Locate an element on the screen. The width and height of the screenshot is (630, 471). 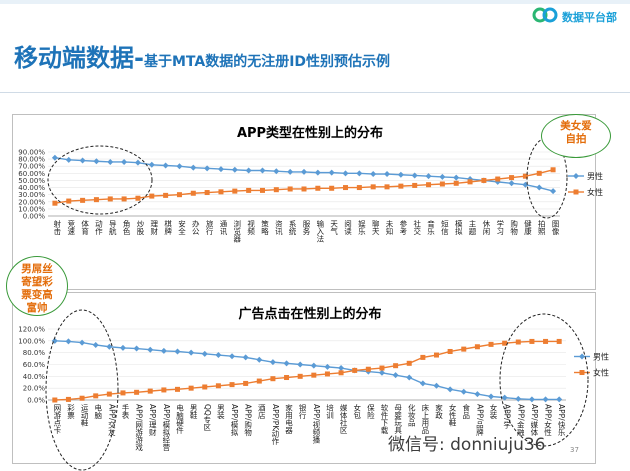
x-tick-label: 动作 is located at coordinates (98, 228).